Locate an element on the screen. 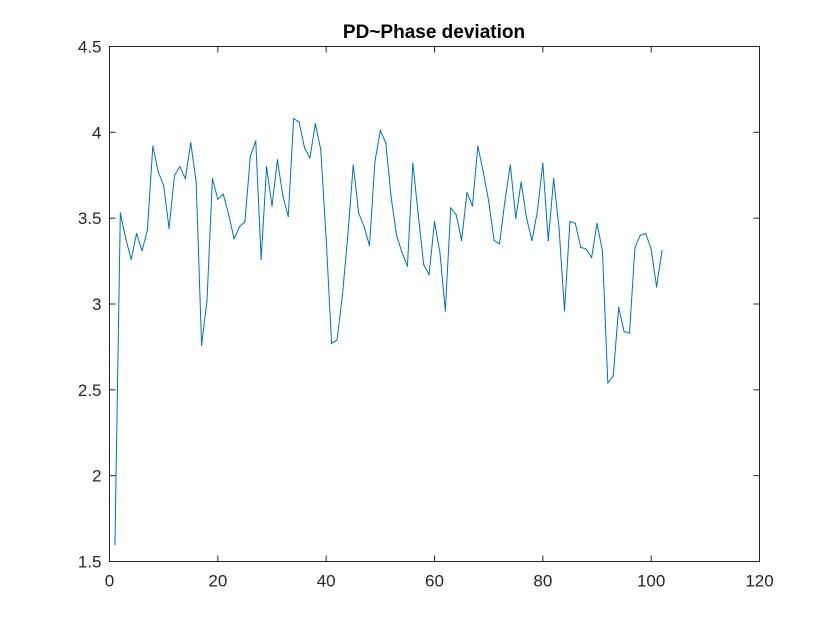 This screenshot has height=630, width=840. chart-title: PD~Phase deviation is located at coordinates (434, 32).